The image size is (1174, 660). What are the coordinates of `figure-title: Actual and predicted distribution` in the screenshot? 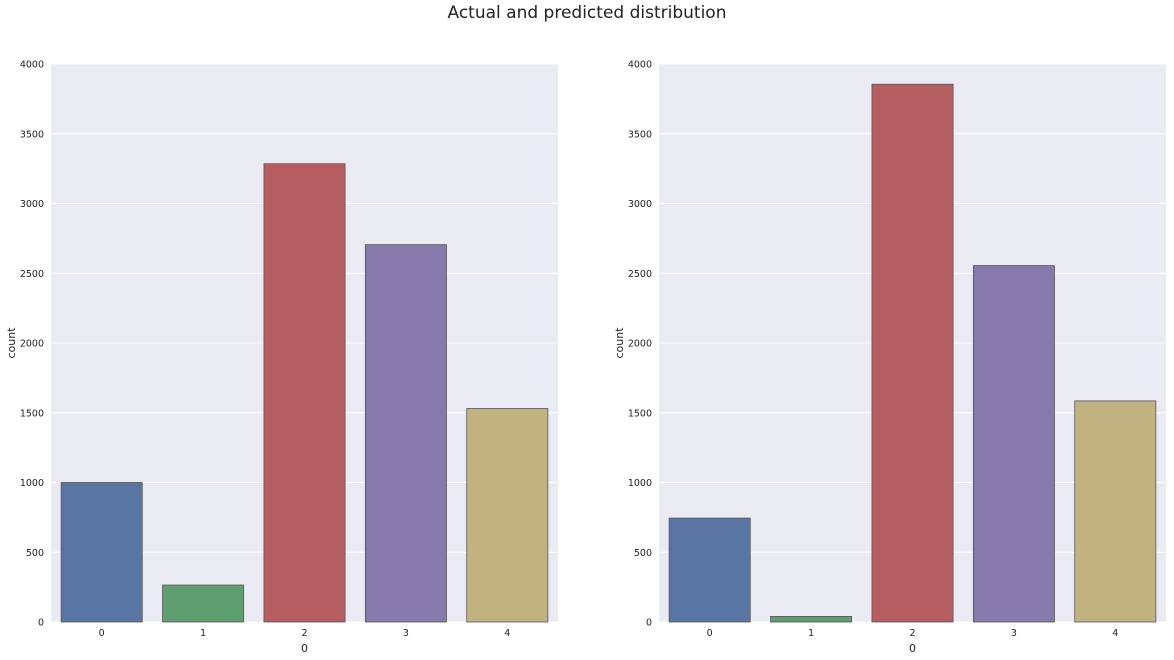 It's located at (587, 13).